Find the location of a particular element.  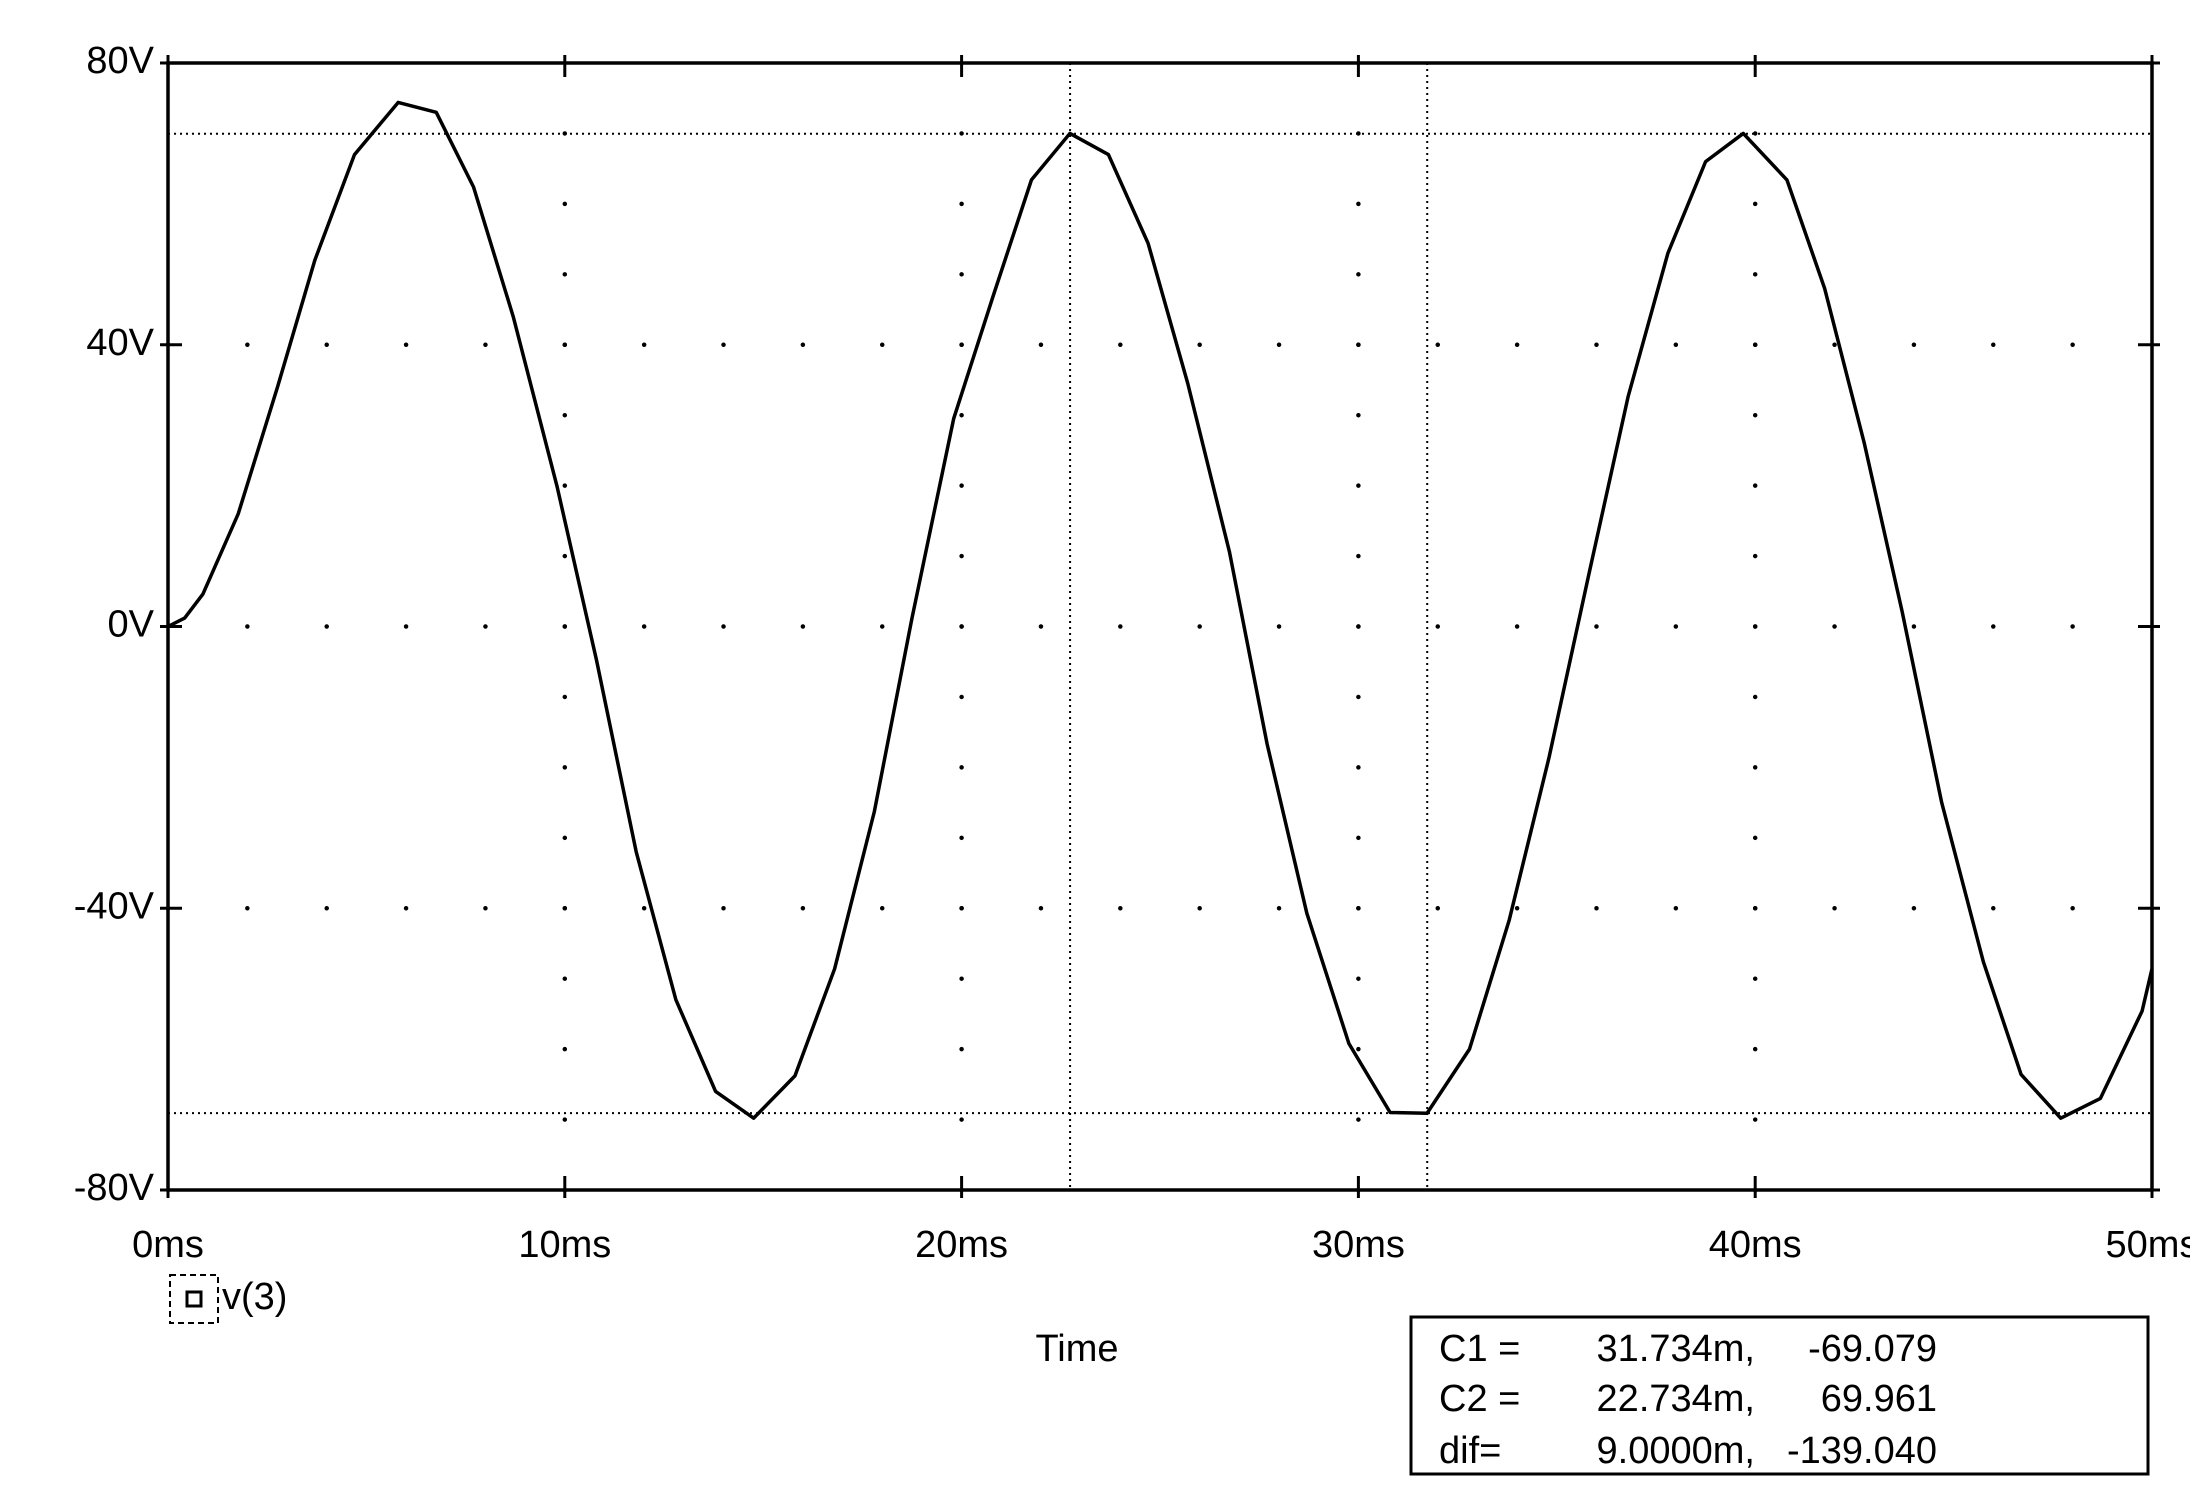

cursor-y: 69.961 is located at coordinates (1879, 1399).